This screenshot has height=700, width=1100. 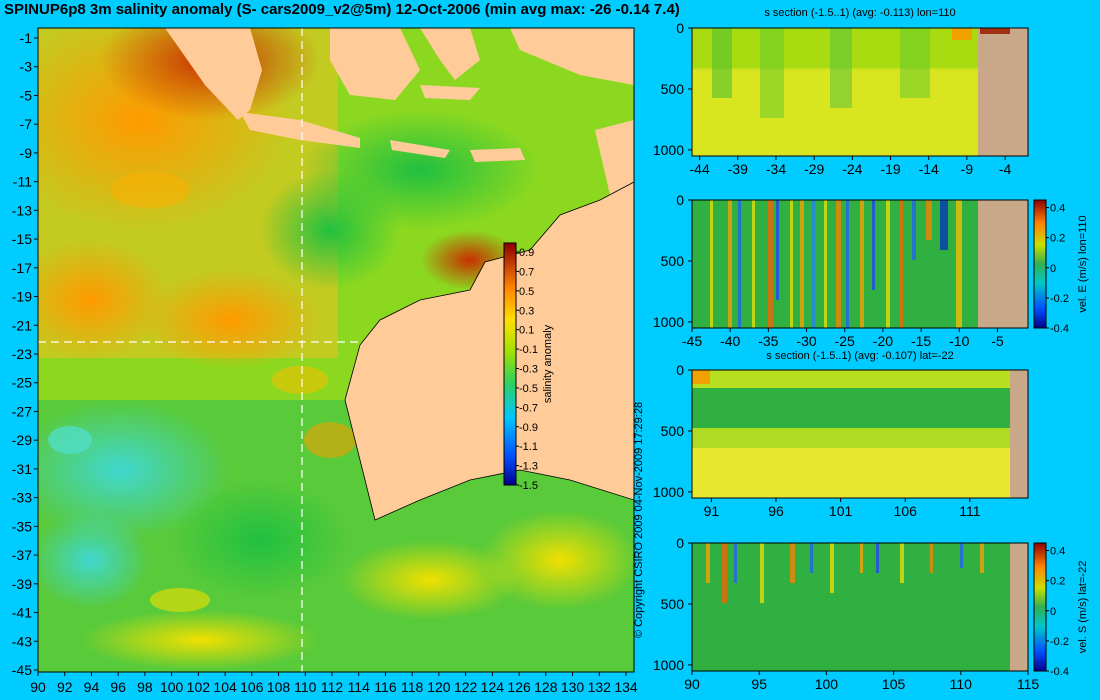 What do you see at coordinates (1057, 209) in the screenshot?
I see `section-2-colorbar-tick: 0.4` at bounding box center [1057, 209].